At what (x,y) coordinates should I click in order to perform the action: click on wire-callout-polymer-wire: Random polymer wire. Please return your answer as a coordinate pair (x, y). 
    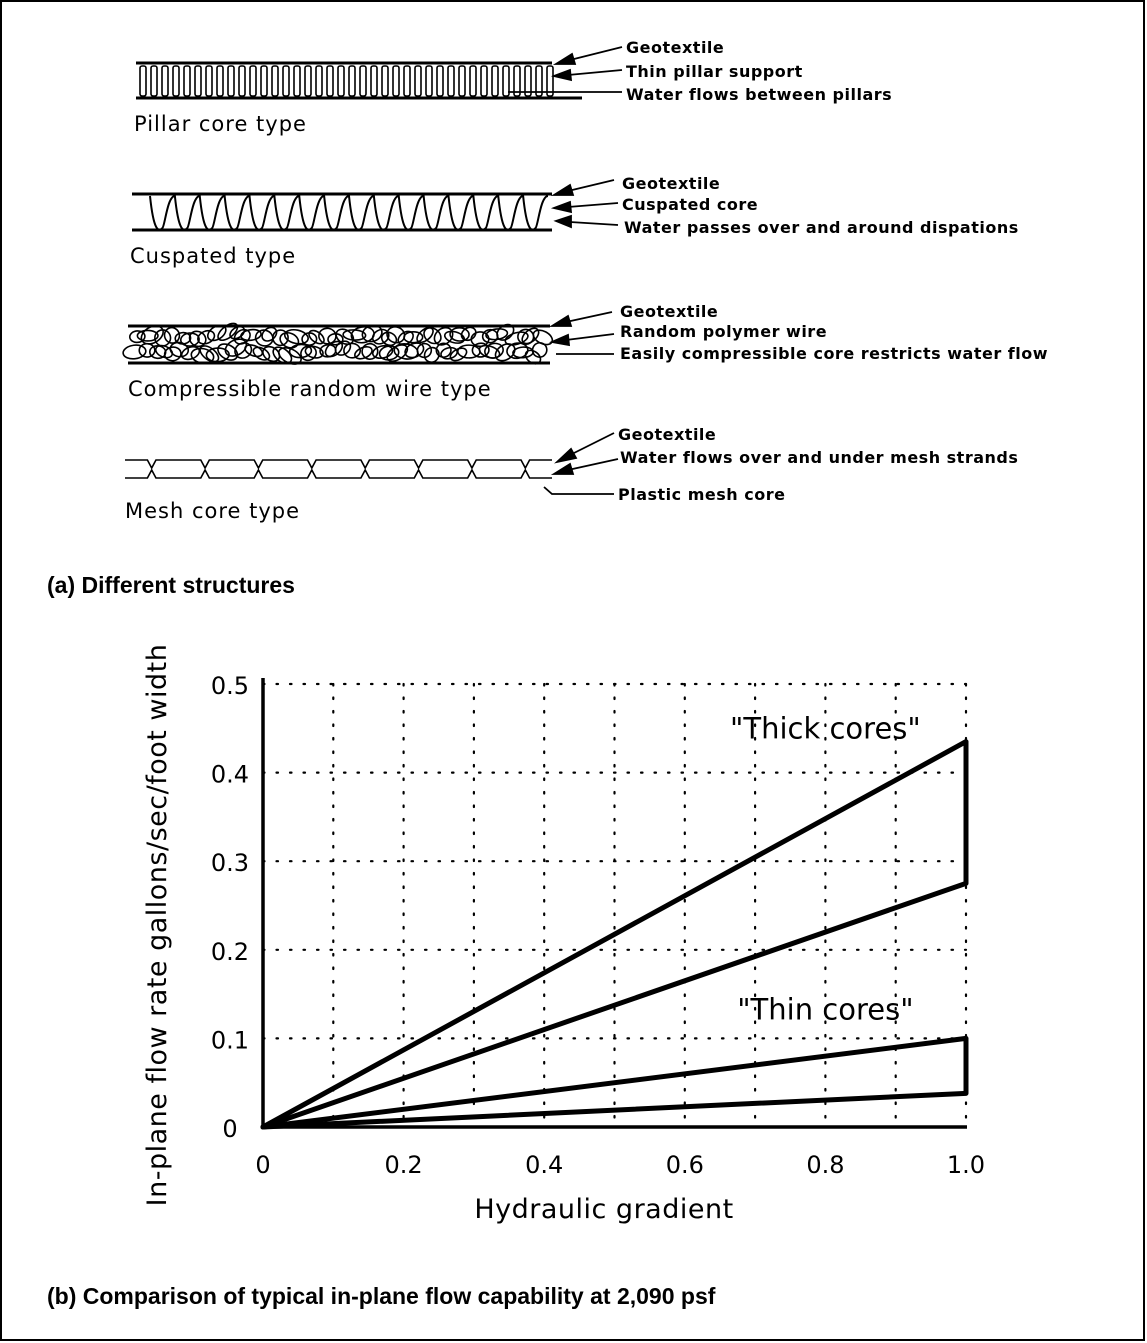
    Looking at the image, I should click on (723, 331).